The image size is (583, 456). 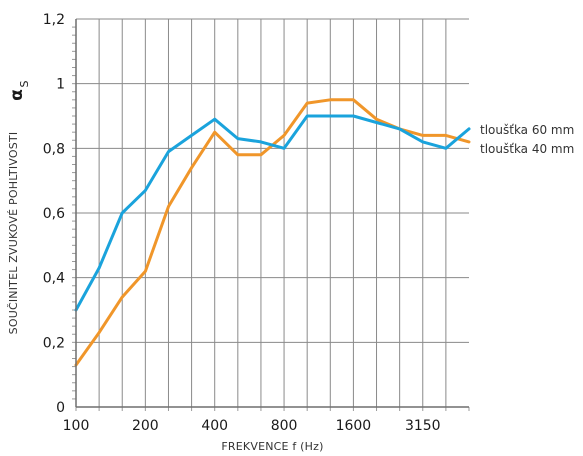 I want to click on x-tick-label: 400, so click(x=214, y=426).